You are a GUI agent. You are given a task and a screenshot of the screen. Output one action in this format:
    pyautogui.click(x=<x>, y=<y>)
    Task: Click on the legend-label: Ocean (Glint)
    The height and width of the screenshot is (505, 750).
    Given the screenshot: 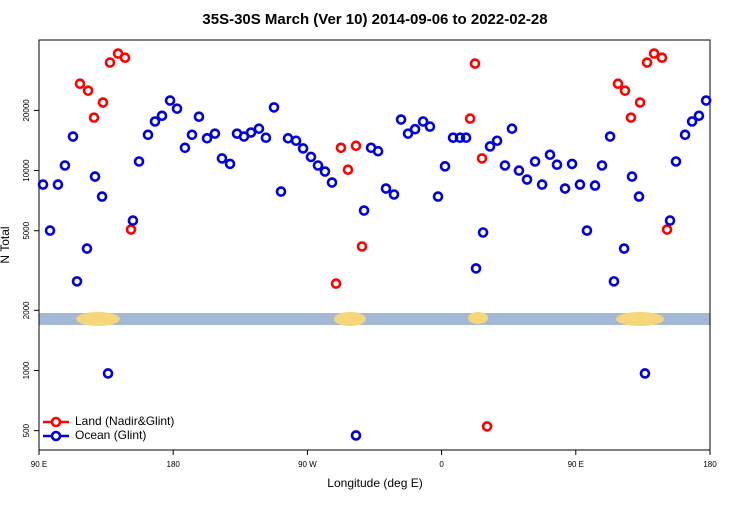 What is the action you would take?
    pyautogui.click(x=110, y=435)
    